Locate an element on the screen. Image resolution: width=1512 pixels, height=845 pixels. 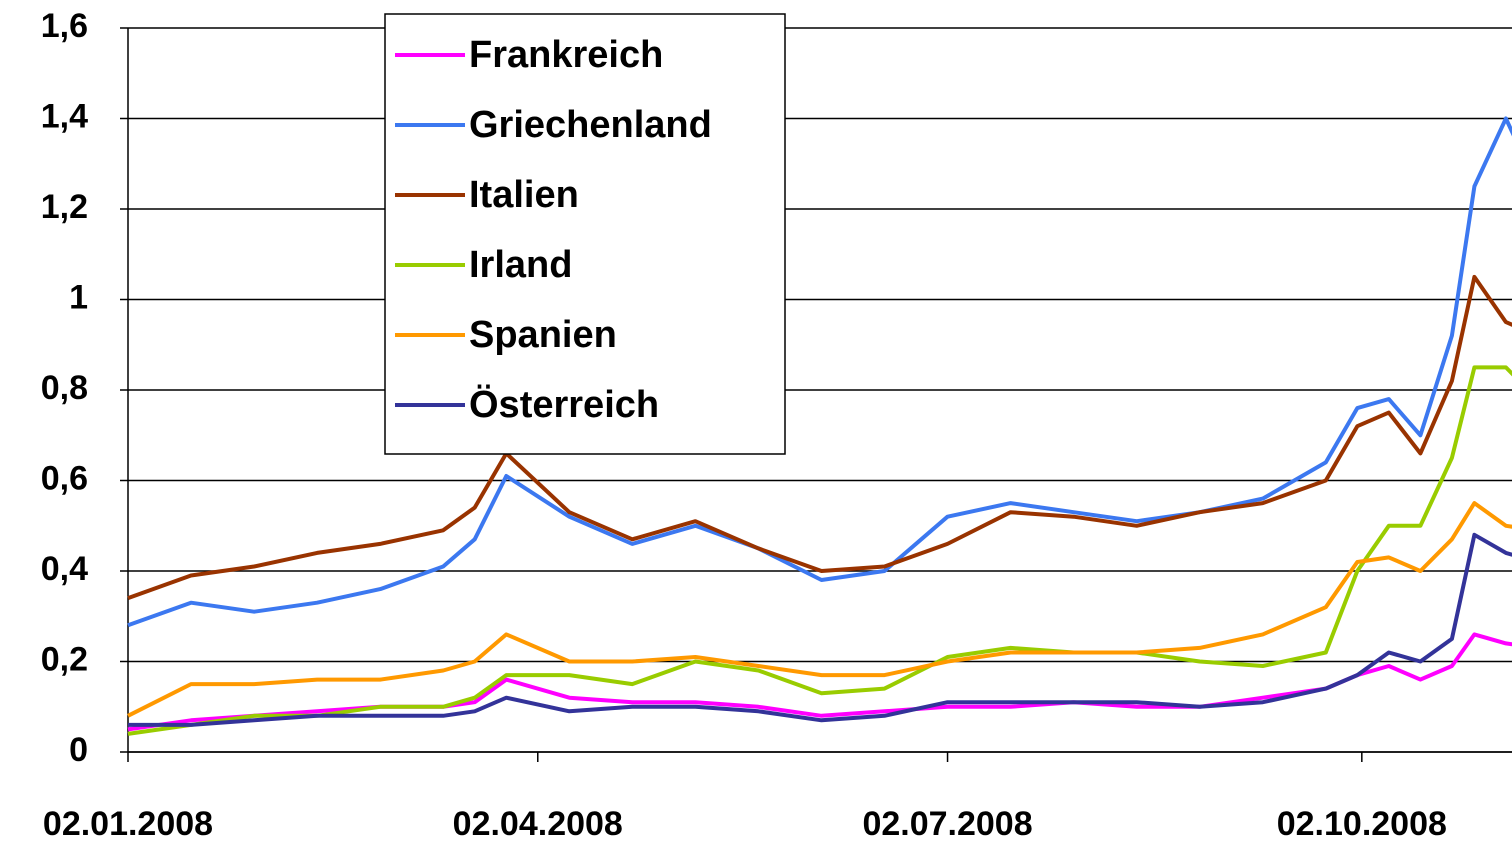
y-tick-label: 0 is located at coordinates (78, 750).